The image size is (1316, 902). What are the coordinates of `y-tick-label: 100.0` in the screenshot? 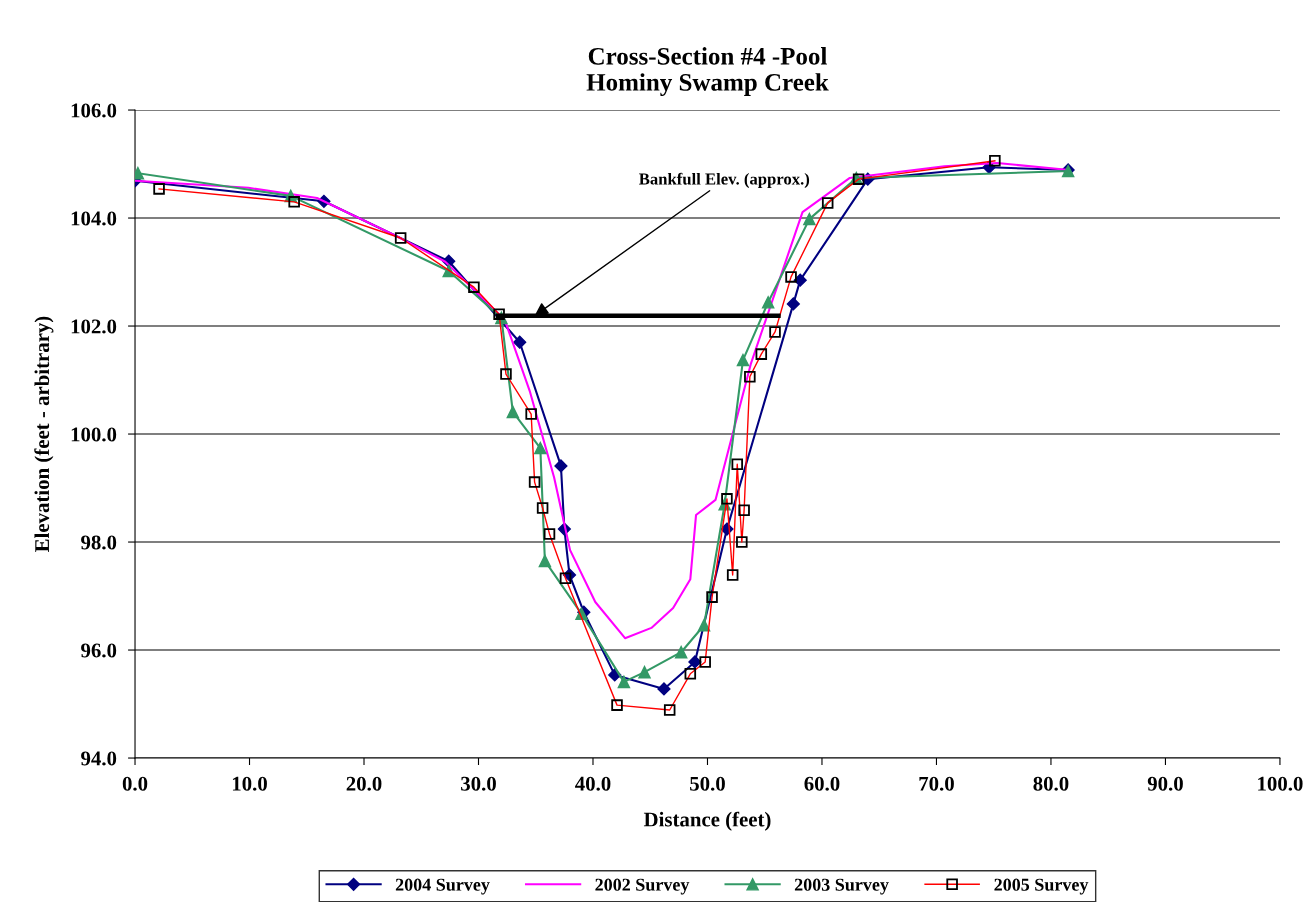 It's located at (94, 434).